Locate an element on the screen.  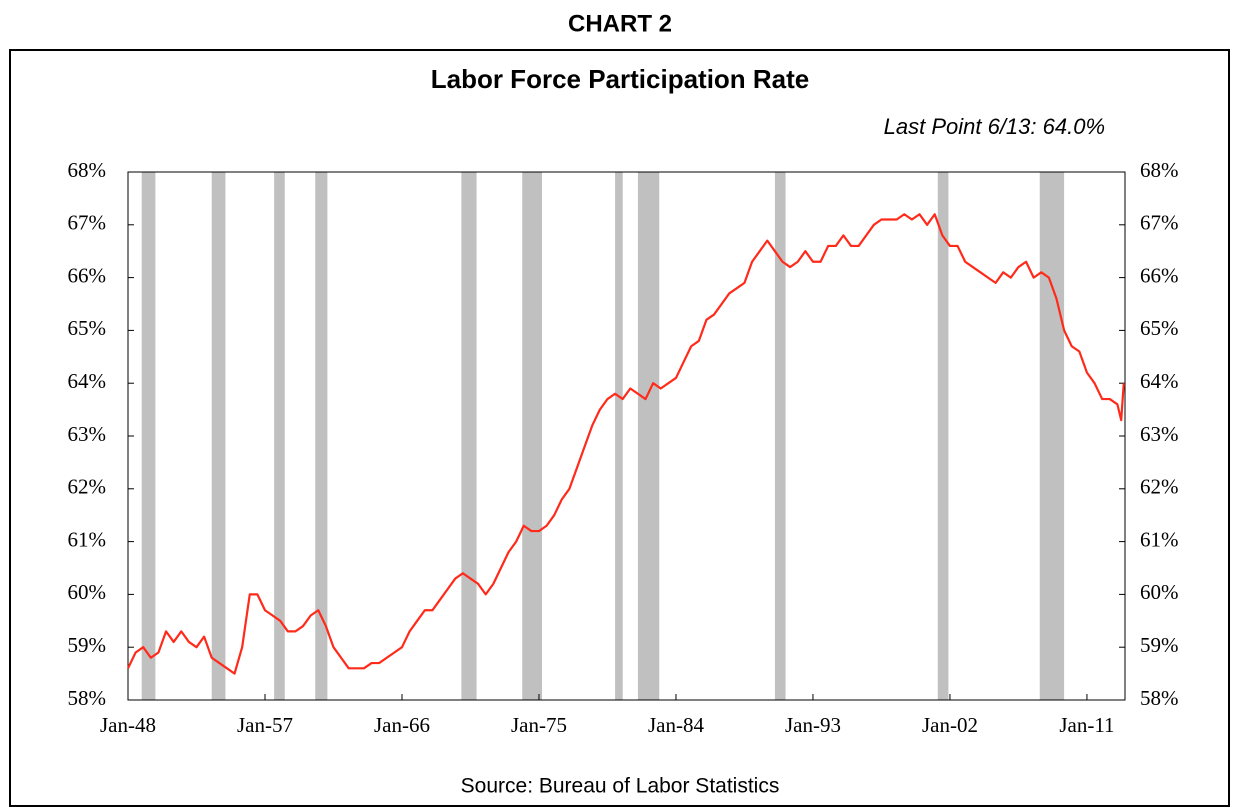
y2-tick-label: 60% is located at coordinates (1159, 592).